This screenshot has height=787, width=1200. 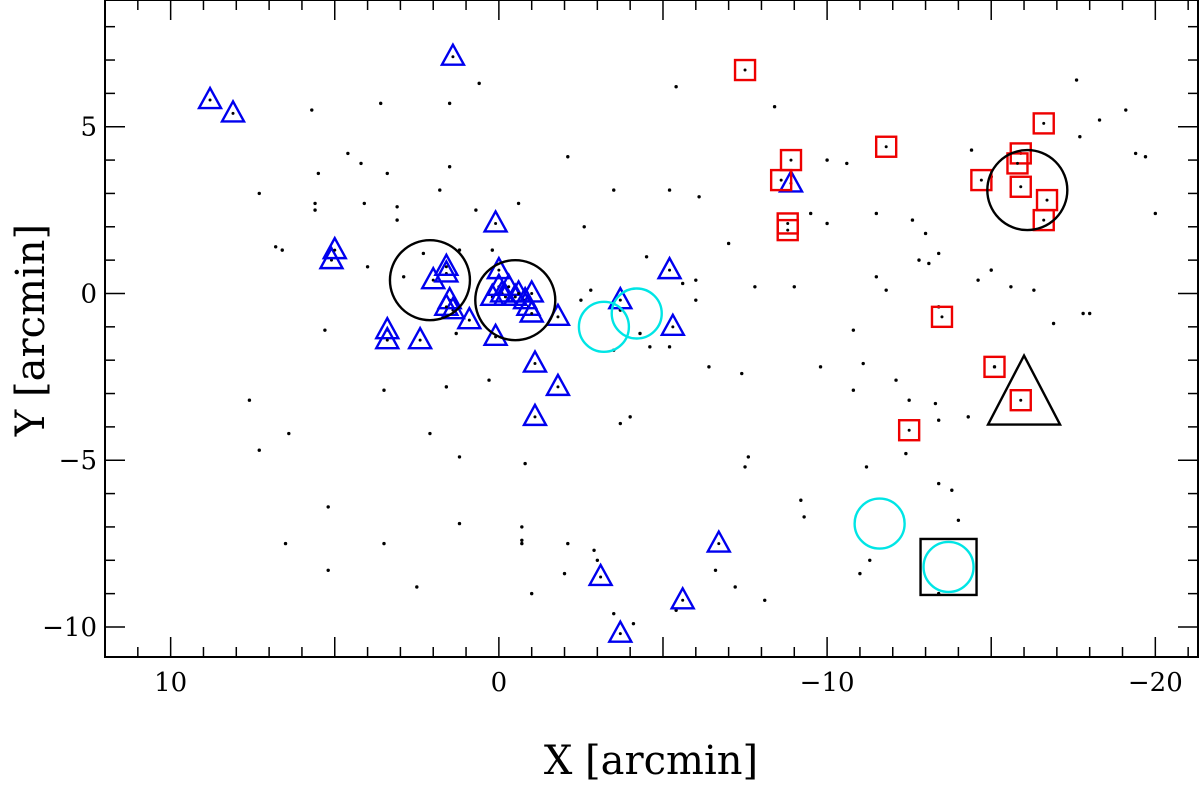 I want to click on large-triangle-marker, so click(x=1024, y=389).